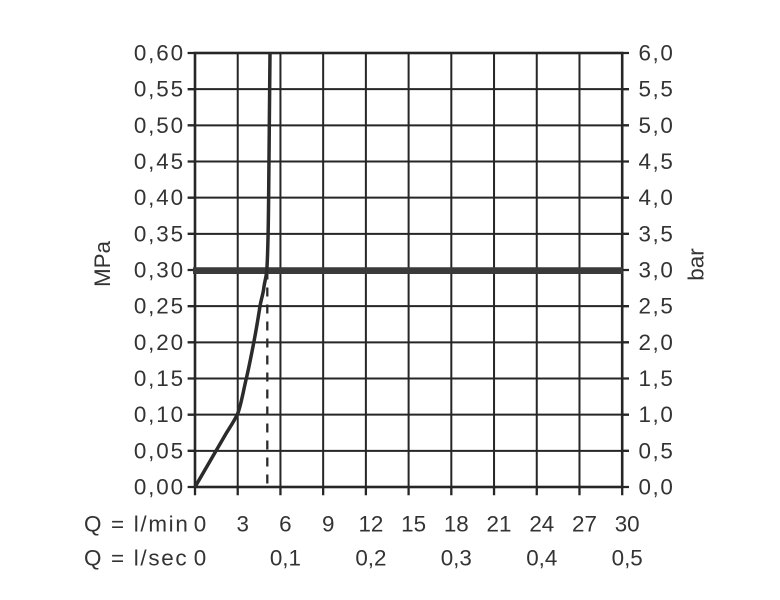 This screenshot has height=600, width=780. I want to click on svg-text: 0,40, so click(159, 197).